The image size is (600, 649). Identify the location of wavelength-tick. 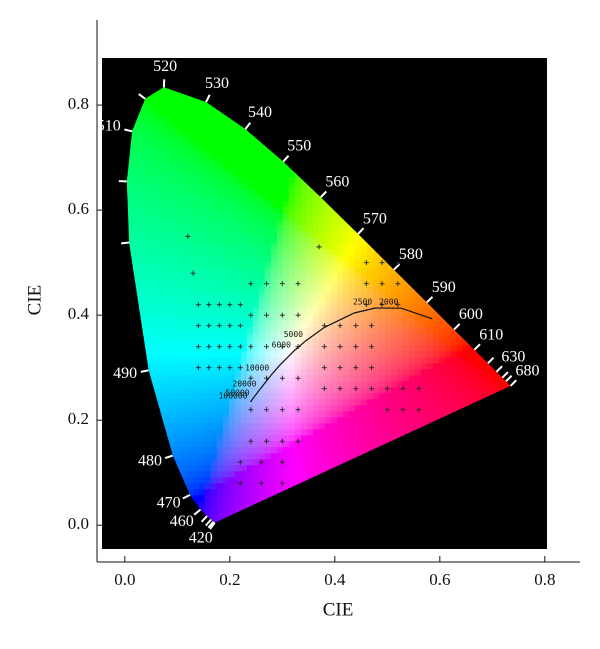
(212, 525).